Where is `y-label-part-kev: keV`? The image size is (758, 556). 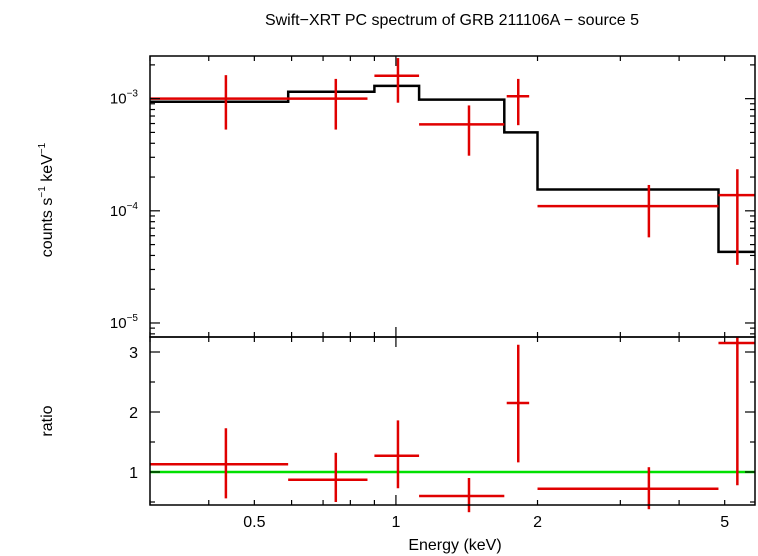 y-label-part-kev: keV is located at coordinates (47, 170).